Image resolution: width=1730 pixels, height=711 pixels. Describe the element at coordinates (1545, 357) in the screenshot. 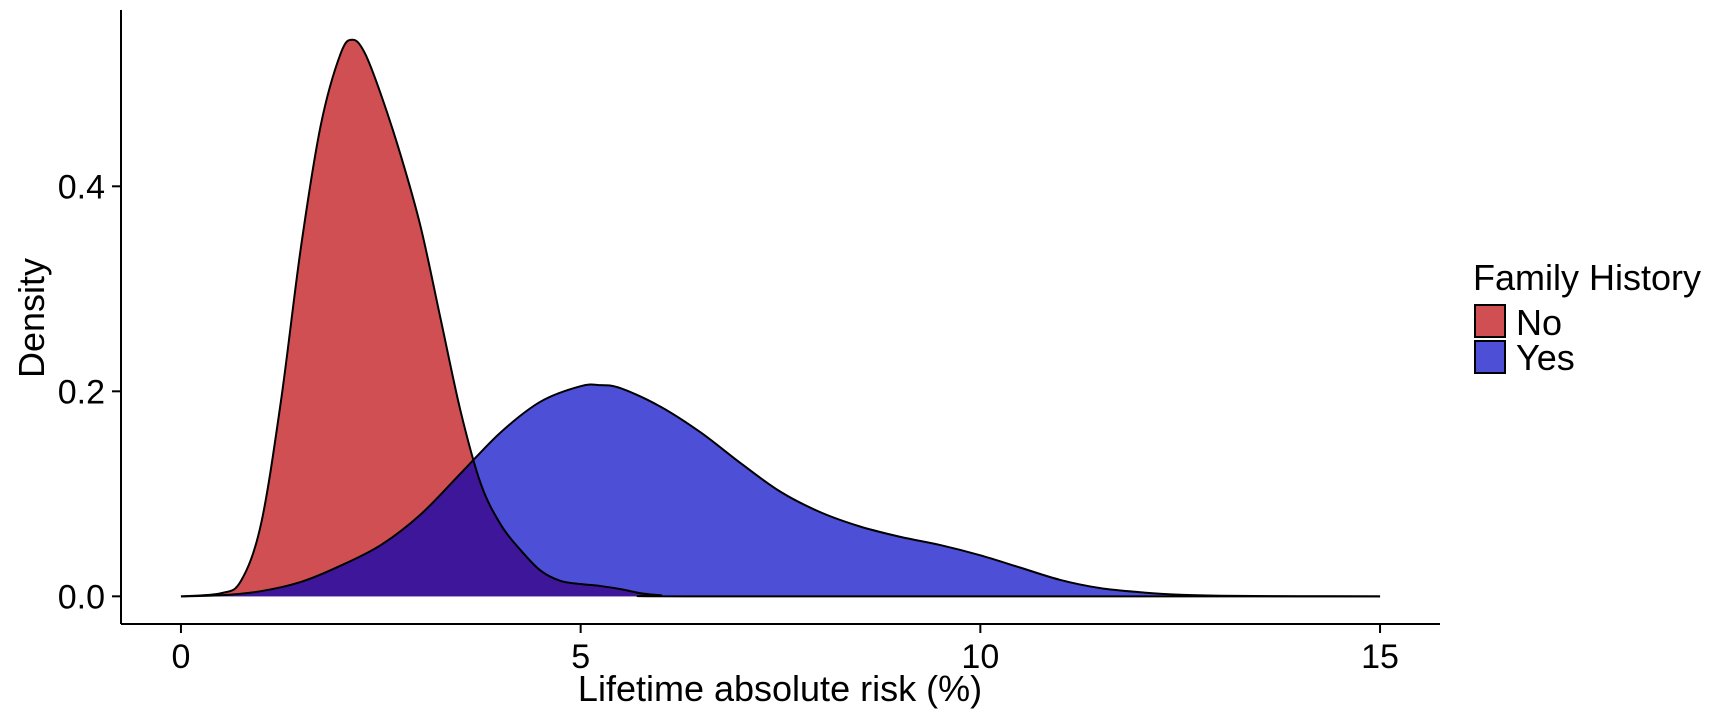

I see `legend-label-yes: Yes` at that location.